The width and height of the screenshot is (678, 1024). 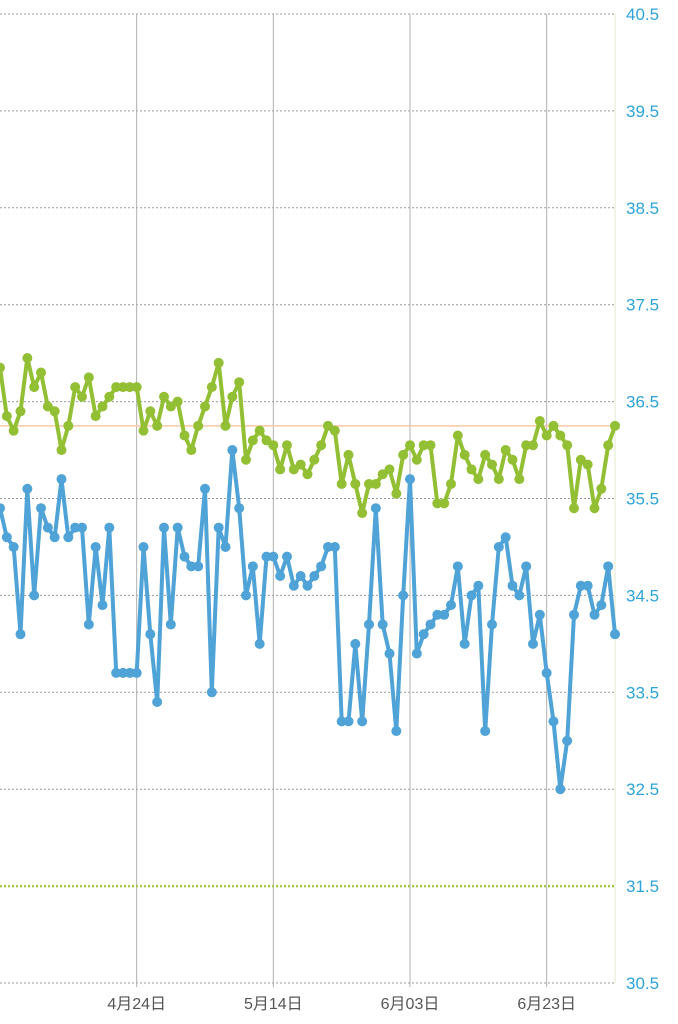 What do you see at coordinates (642, 692) in the screenshot?
I see `y-tick-label: 33.5` at bounding box center [642, 692].